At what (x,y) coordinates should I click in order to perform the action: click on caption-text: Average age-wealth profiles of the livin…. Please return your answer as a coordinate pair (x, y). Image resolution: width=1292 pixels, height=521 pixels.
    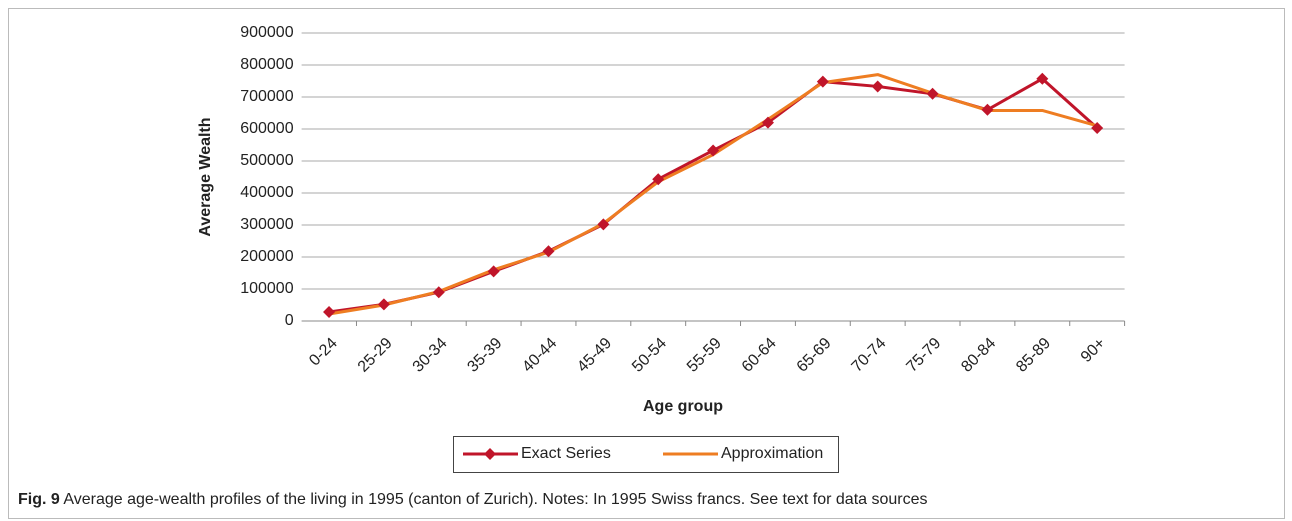
    Looking at the image, I should click on (495, 499).